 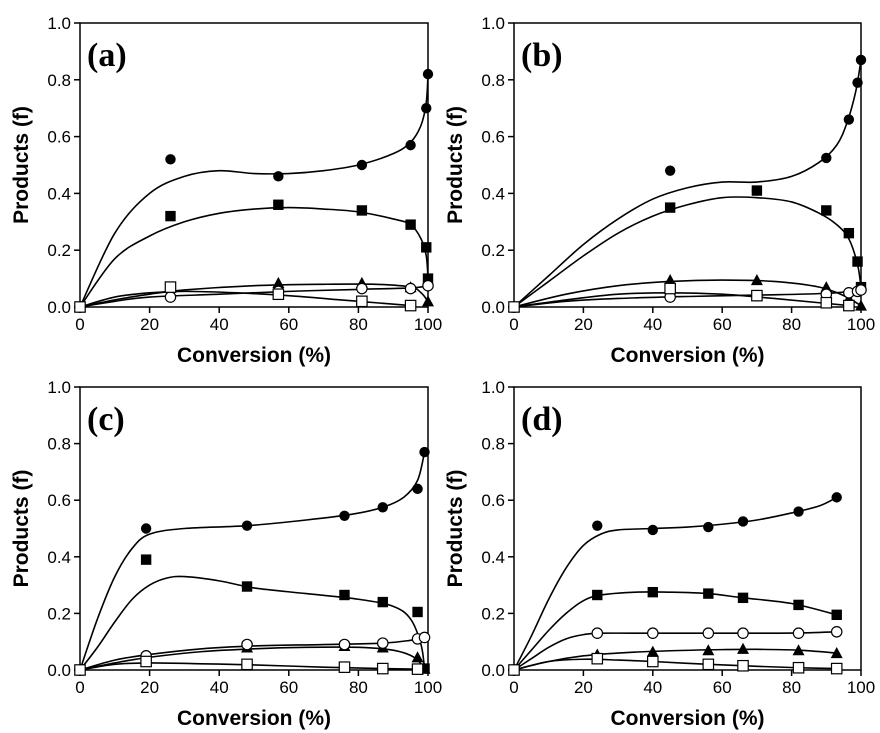 I want to click on panel-label: (a), so click(x=107, y=55).